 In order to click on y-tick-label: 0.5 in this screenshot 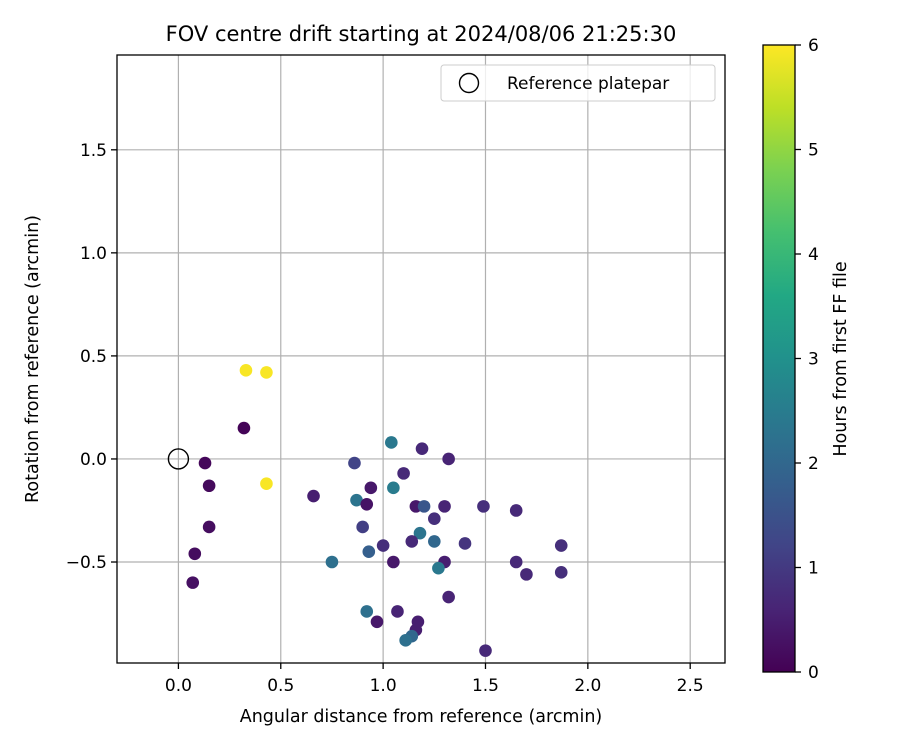, I will do `click(93, 357)`.